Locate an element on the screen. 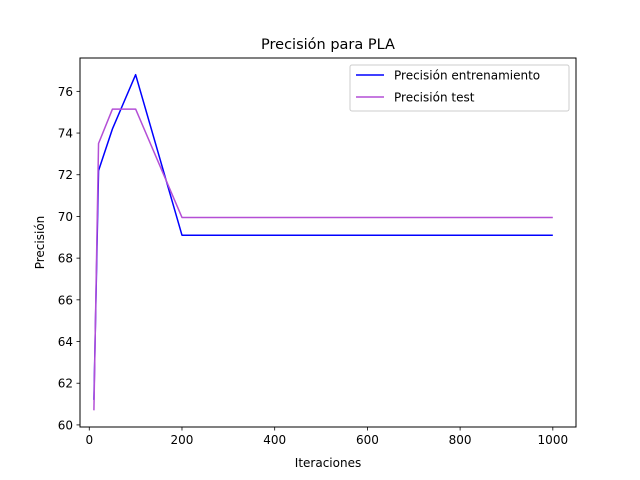  x-tick-label-4: 800 is located at coordinates (460, 440).